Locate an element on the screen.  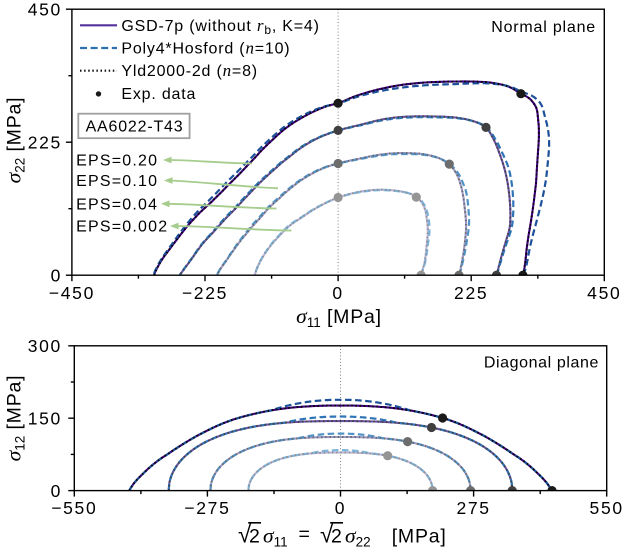
svg-text: −550 is located at coordinates (74, 508).